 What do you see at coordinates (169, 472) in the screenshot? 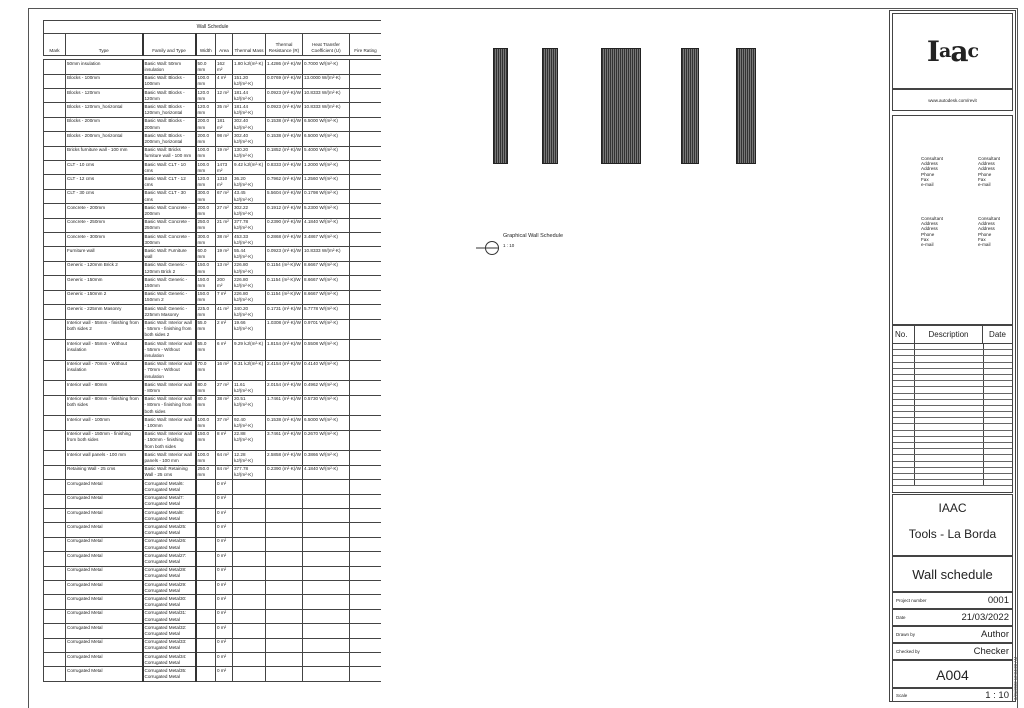
I see `table-cell: Basic Wall: Retaining Wall - 25 cms` at bounding box center [169, 472].